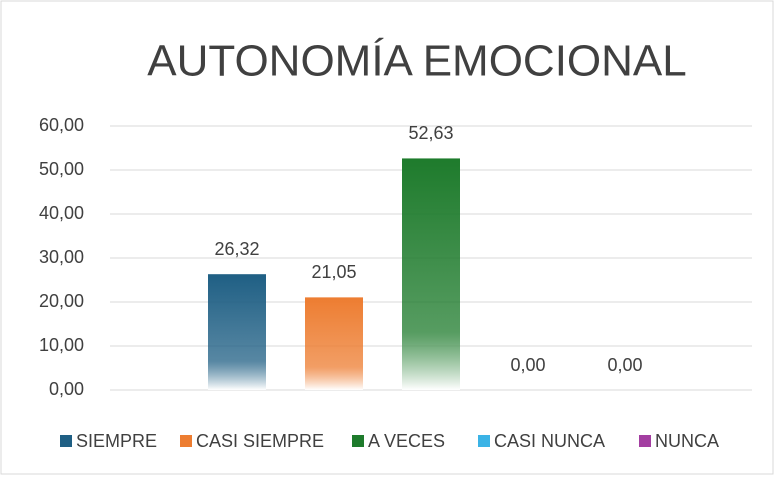 The image size is (774, 480). What do you see at coordinates (61, 125) in the screenshot?
I see `y-tick-label: 60,00` at bounding box center [61, 125].